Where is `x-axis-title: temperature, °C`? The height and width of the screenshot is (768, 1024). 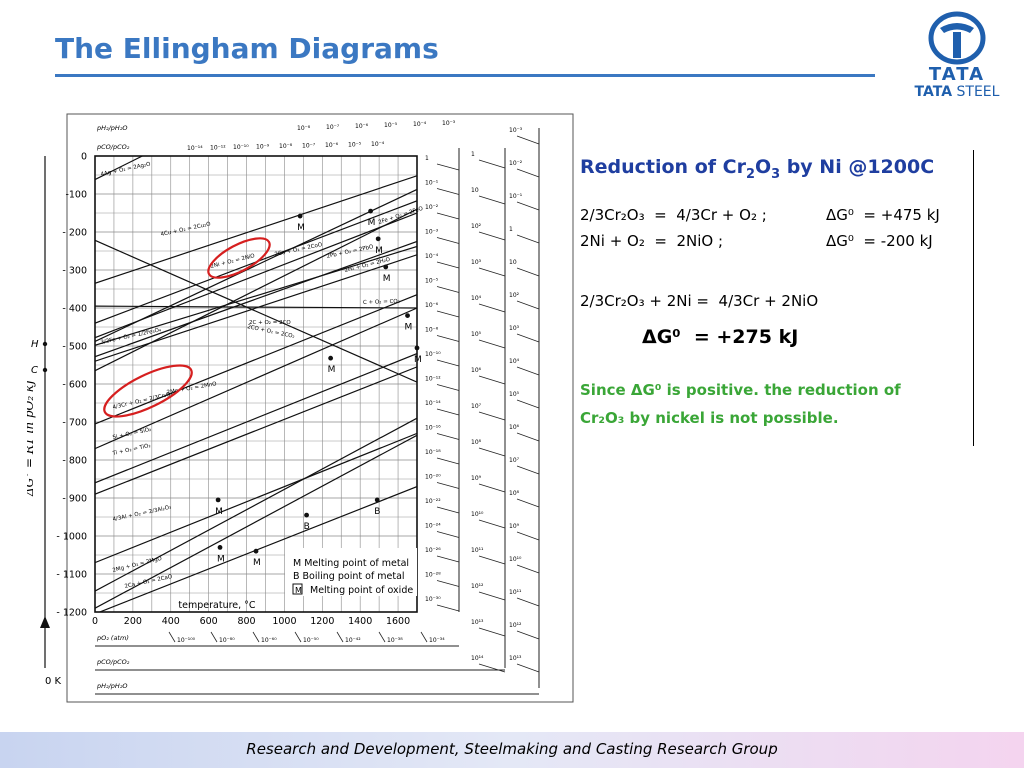 x-axis-title: temperature, °C is located at coordinates (217, 605).